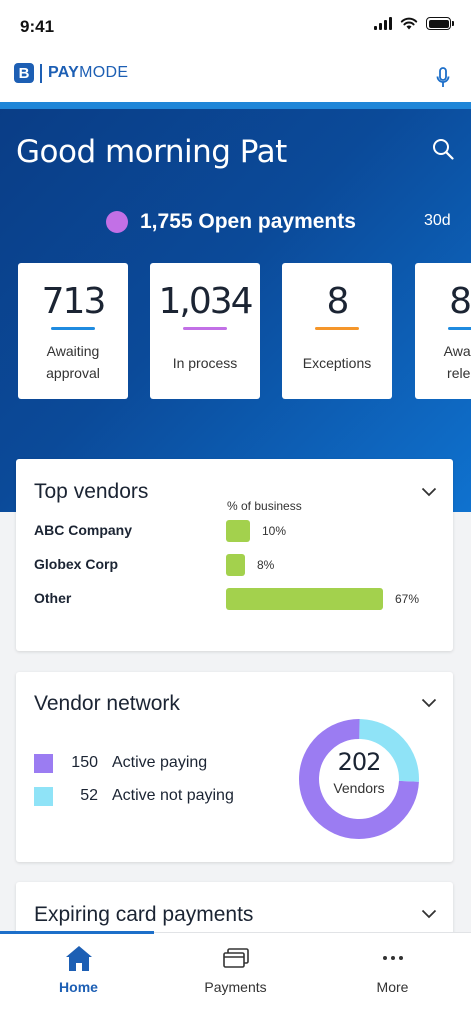  Describe the element at coordinates (264, 506) in the screenshot. I see `vendor-chart-subtitle: % of business` at that location.